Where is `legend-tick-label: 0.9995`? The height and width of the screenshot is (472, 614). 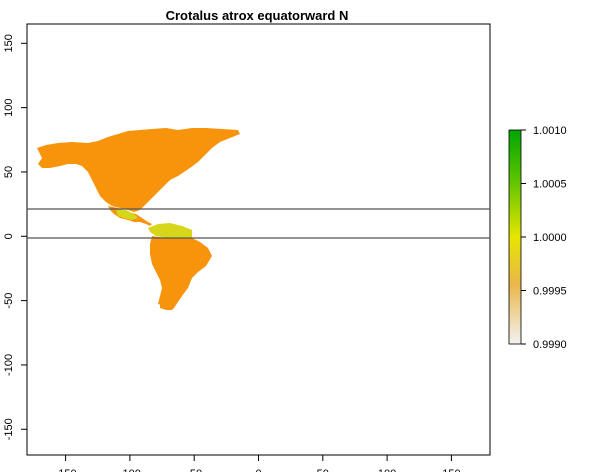 legend-tick-label: 0.9995 is located at coordinates (550, 292).